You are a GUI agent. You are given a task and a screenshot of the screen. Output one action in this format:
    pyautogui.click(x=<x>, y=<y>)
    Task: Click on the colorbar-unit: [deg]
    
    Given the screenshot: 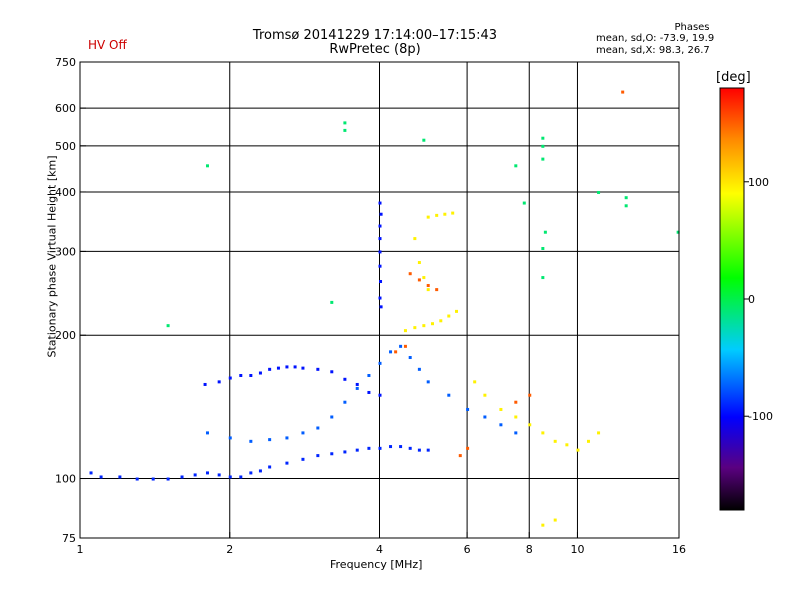 What is the action you would take?
    pyautogui.click(x=733, y=77)
    